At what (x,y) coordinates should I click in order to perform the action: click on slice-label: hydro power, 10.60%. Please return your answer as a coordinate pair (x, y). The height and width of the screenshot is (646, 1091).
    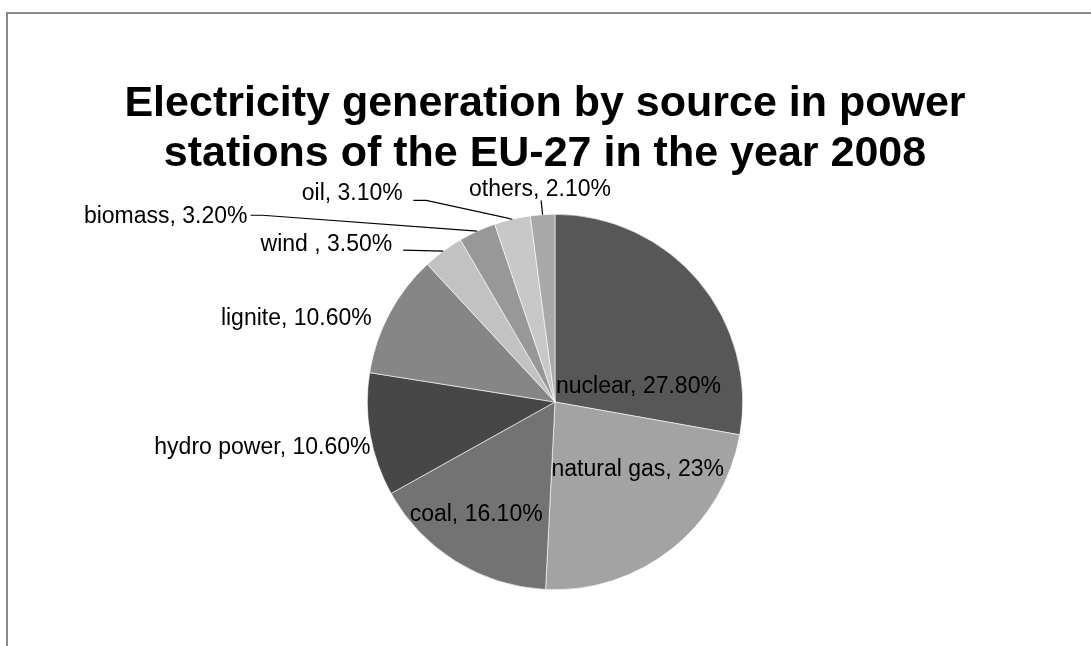
    Looking at the image, I should click on (262, 446).